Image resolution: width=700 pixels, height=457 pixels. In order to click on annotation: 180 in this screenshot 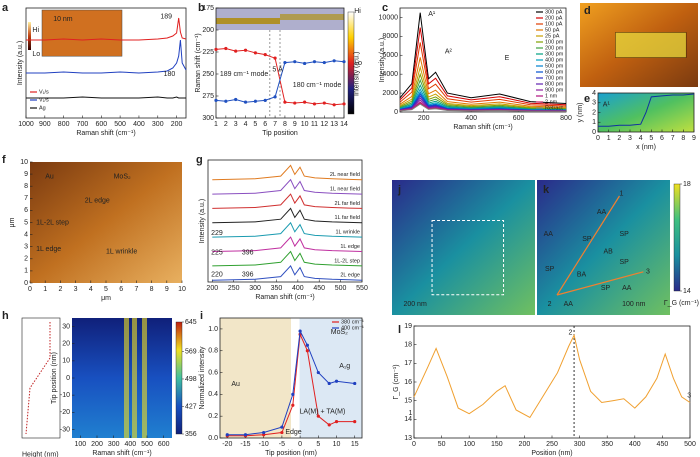, I will do `click(170, 74)`.